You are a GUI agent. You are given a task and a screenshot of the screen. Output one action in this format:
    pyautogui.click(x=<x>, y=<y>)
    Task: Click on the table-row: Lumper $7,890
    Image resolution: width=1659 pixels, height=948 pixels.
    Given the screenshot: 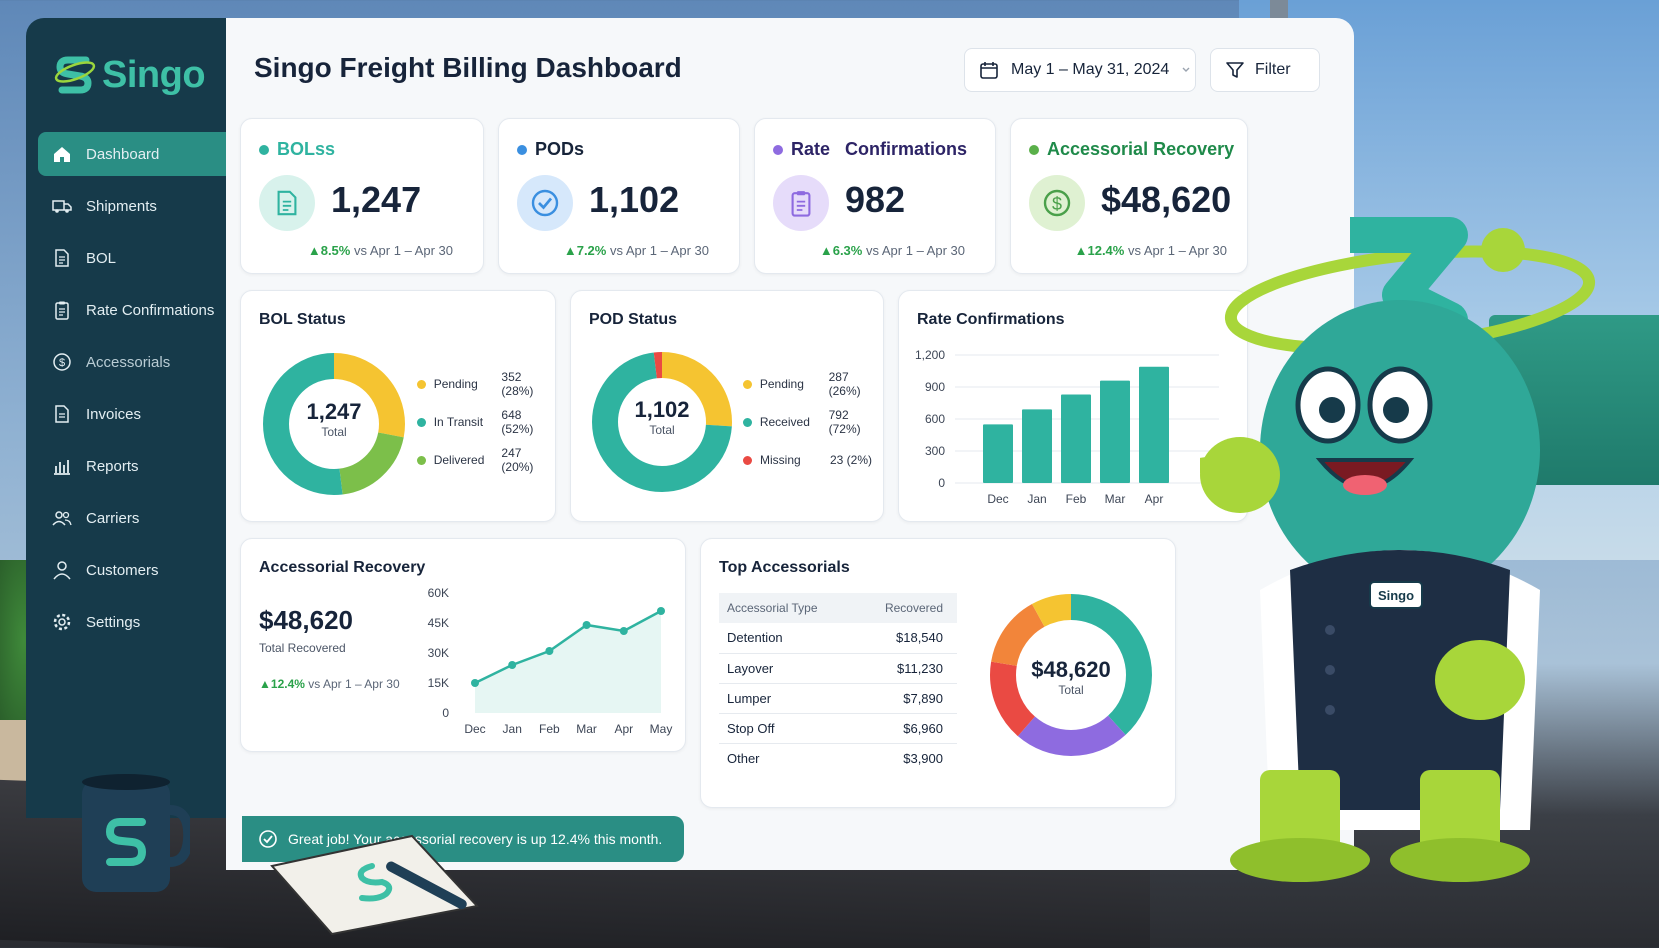 What is the action you would take?
    pyautogui.click(x=838, y=698)
    